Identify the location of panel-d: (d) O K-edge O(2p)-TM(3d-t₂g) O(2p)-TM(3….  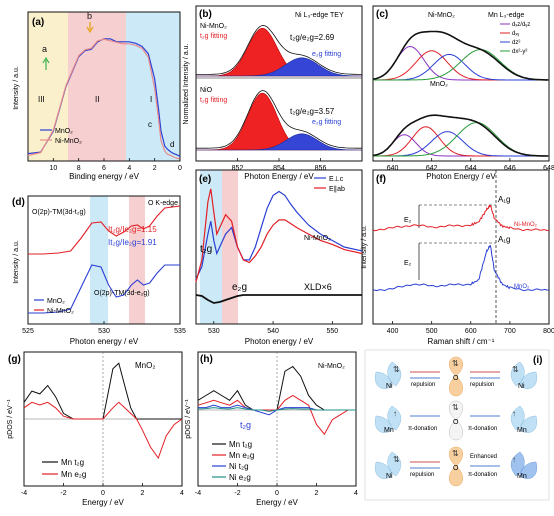
(99, 270).